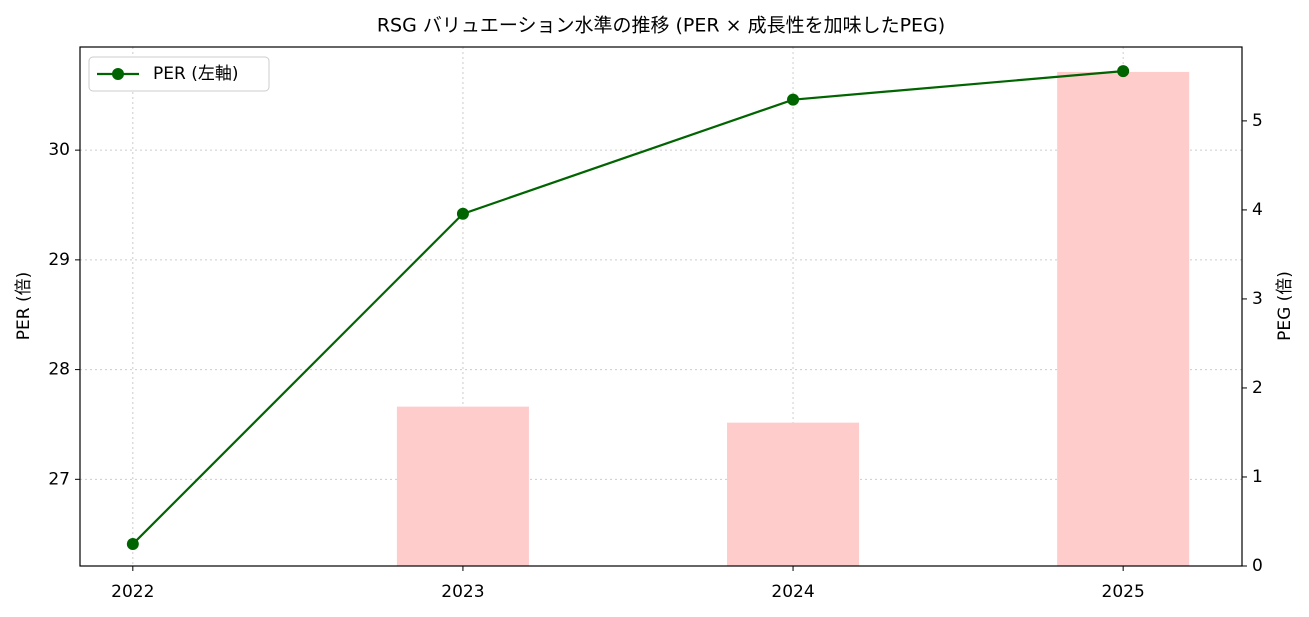  I want to click on legend-label: PER (左軸), so click(195, 74).